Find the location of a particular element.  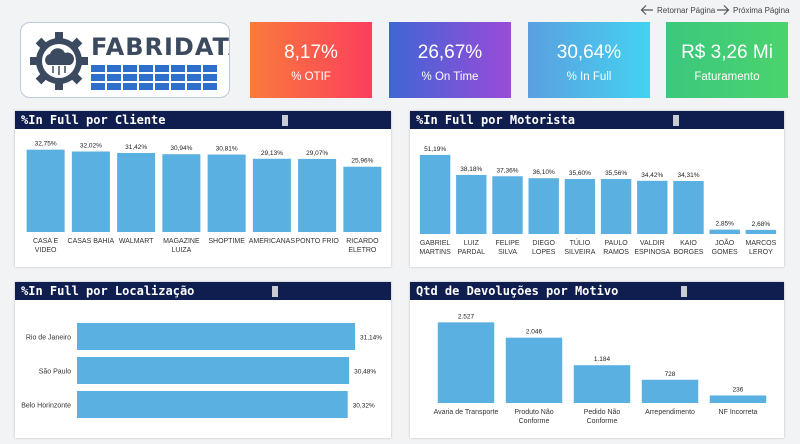

kpi-otif-label: % OTIF is located at coordinates (311, 77).